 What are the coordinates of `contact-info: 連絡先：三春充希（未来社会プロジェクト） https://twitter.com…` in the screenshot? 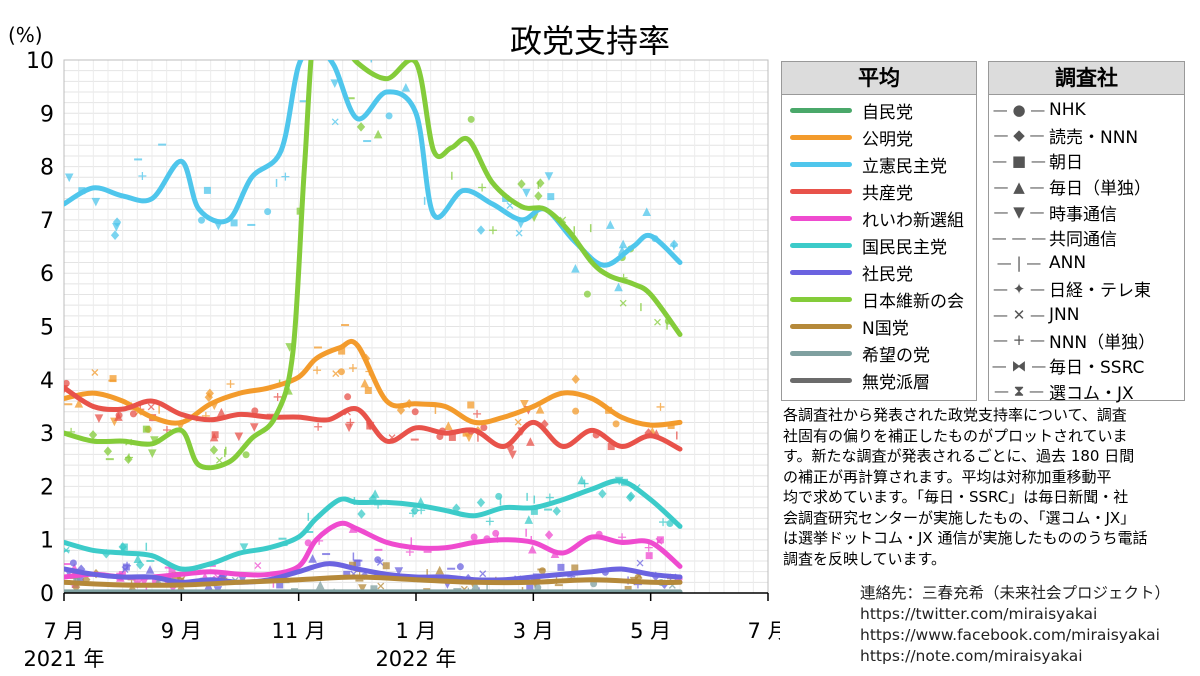 It's located at (1015, 625).